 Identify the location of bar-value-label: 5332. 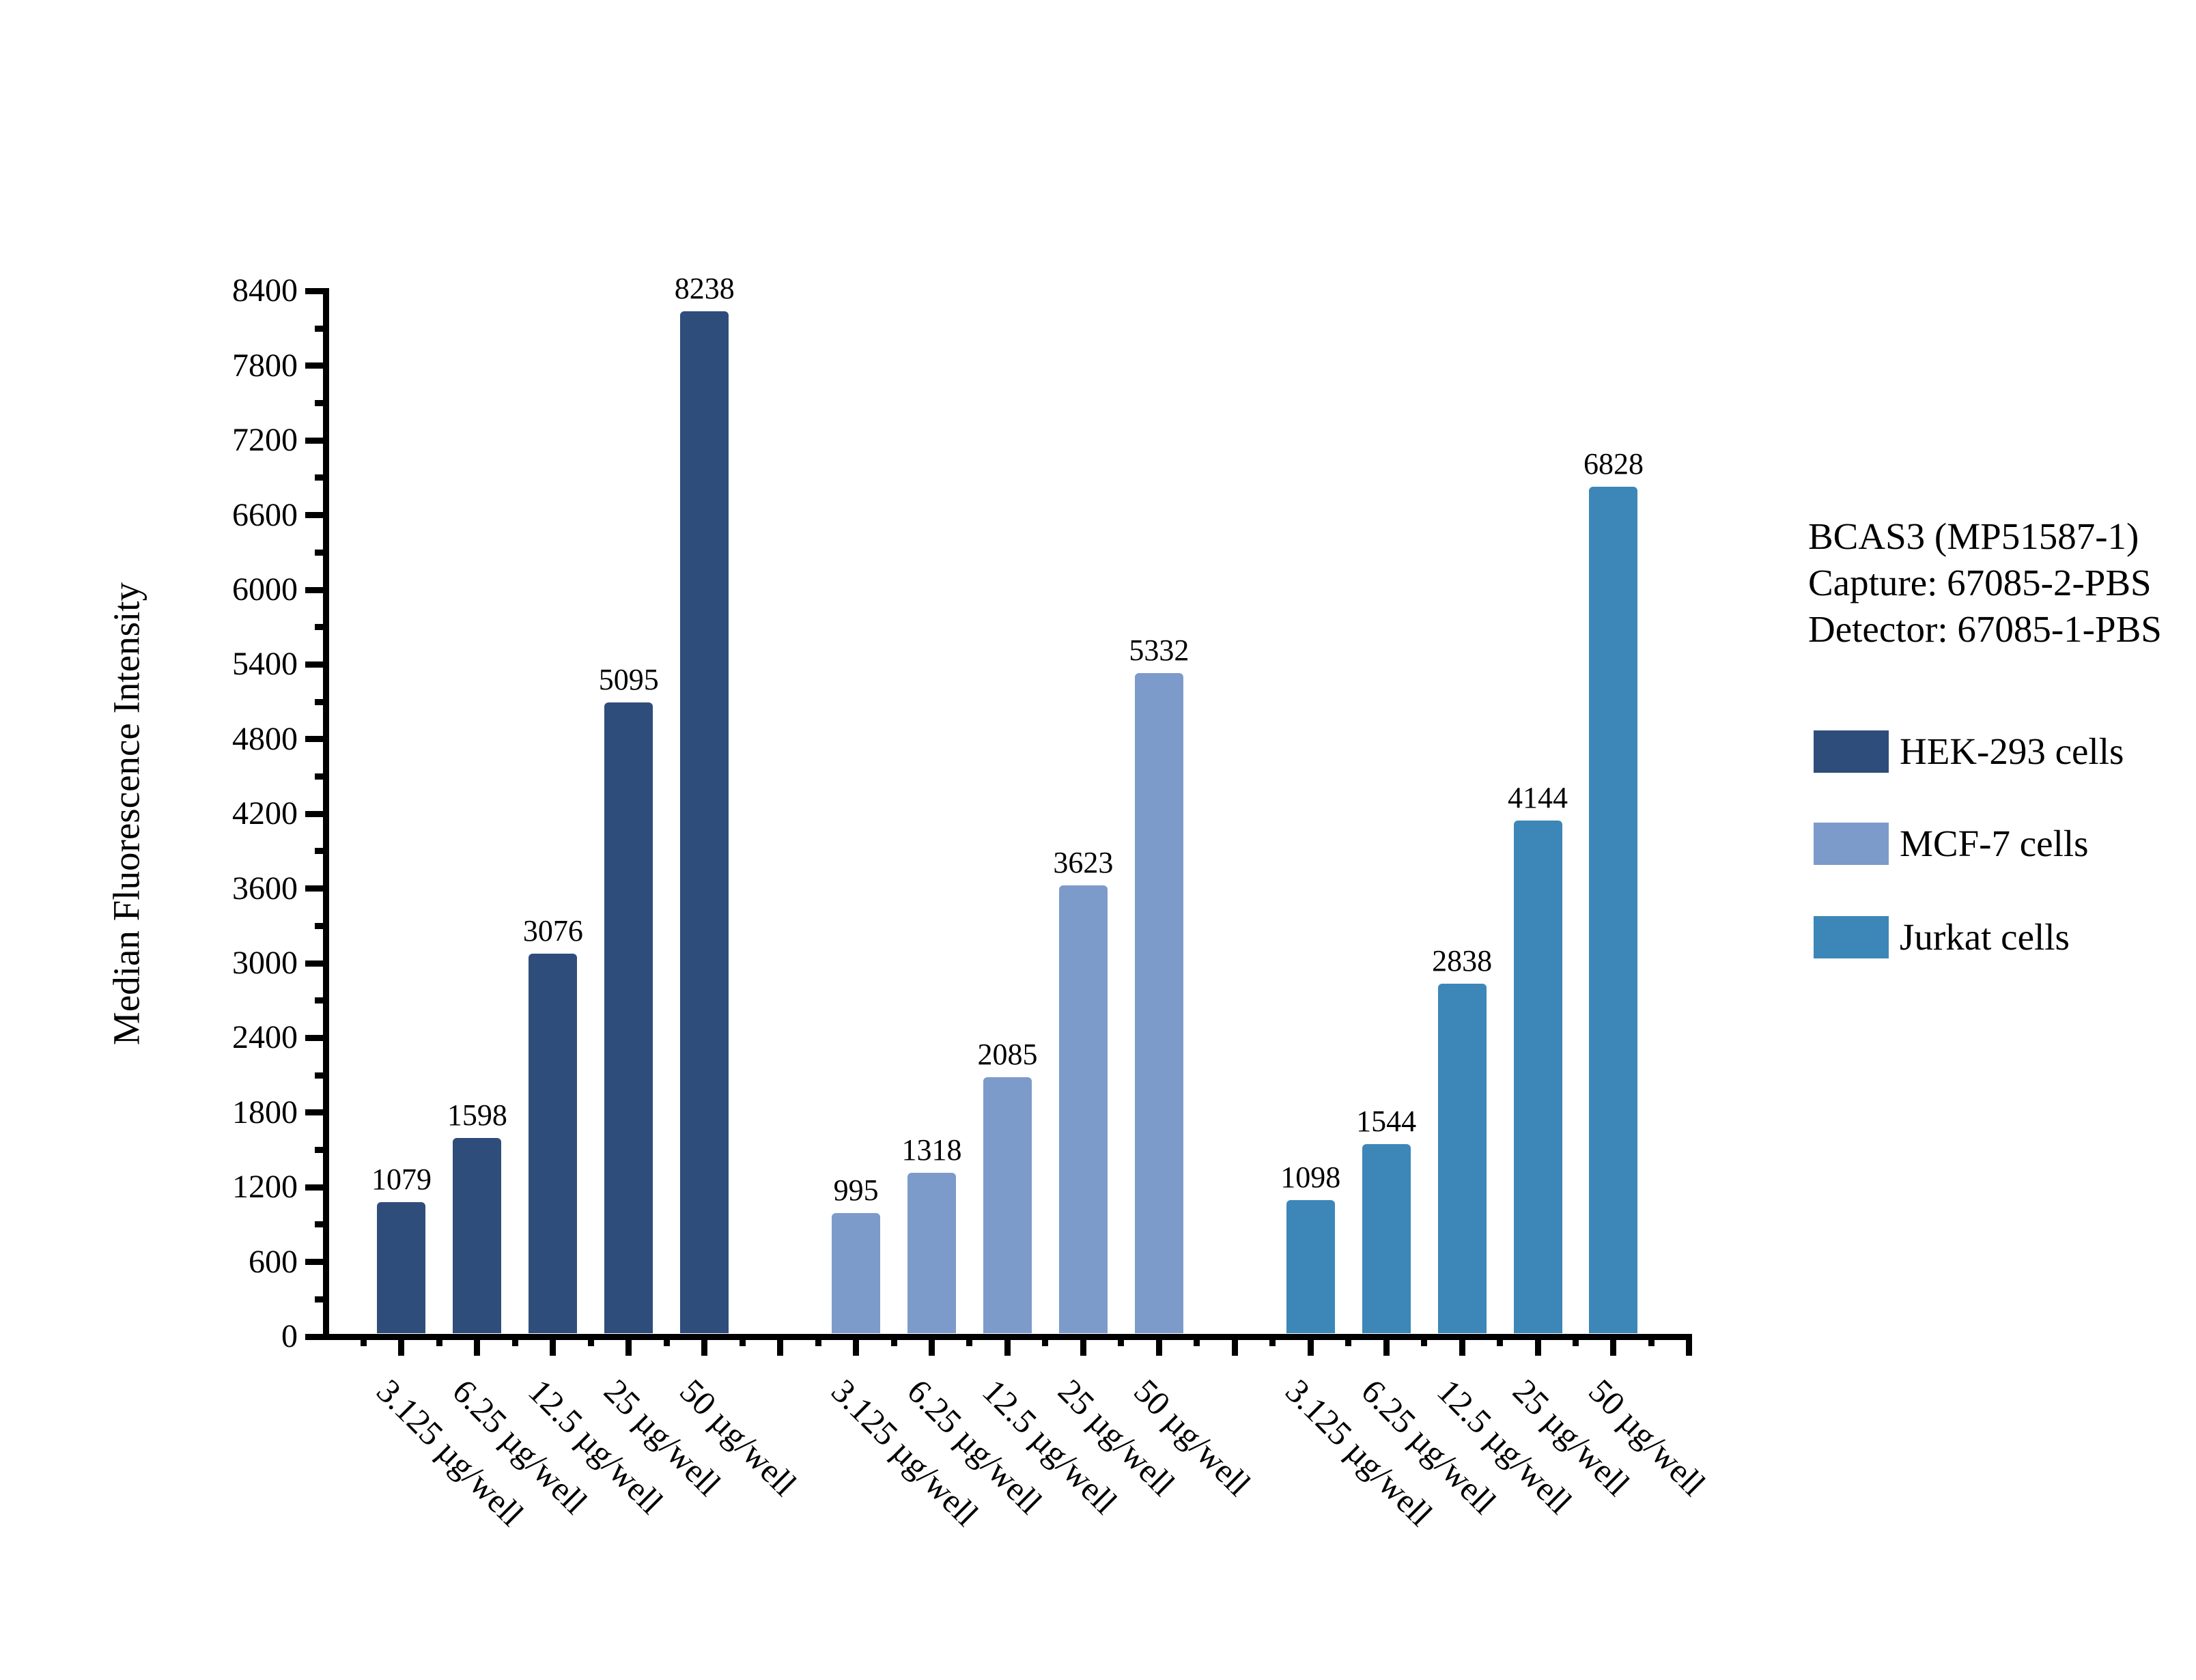
(1160, 650).